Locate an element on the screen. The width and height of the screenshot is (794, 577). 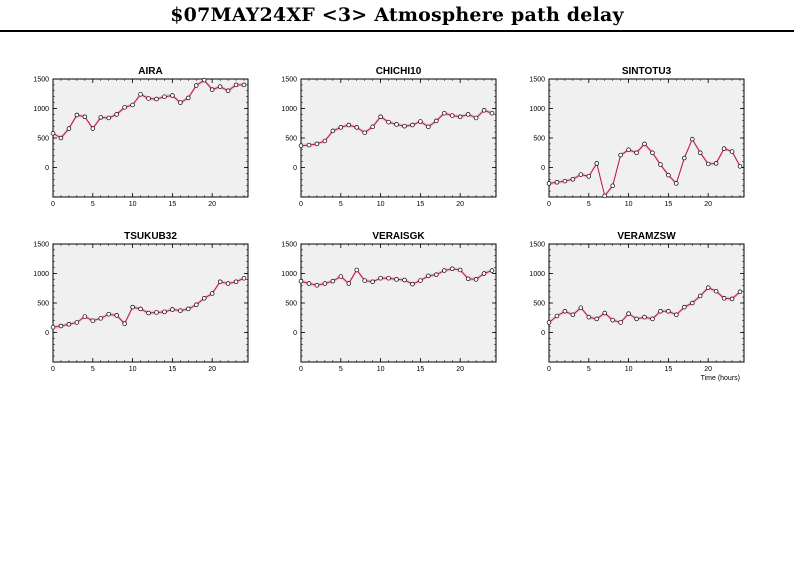
chart-title: AIRA is located at coordinates (150, 71).